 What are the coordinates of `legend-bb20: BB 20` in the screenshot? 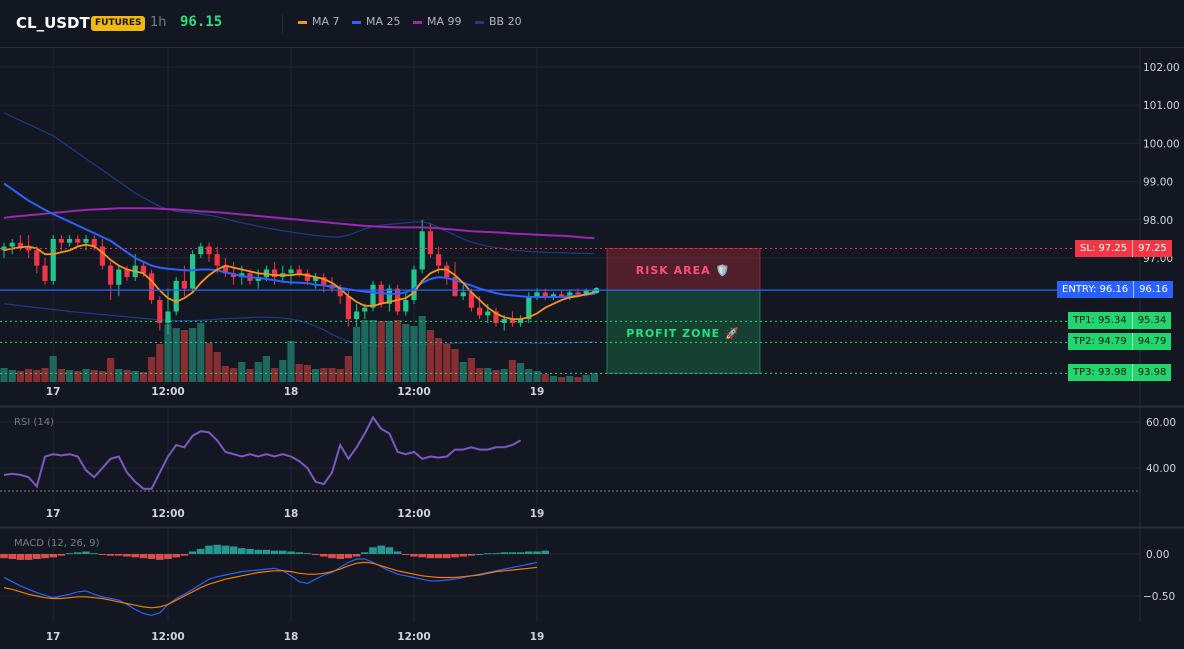 It's located at (498, 21).